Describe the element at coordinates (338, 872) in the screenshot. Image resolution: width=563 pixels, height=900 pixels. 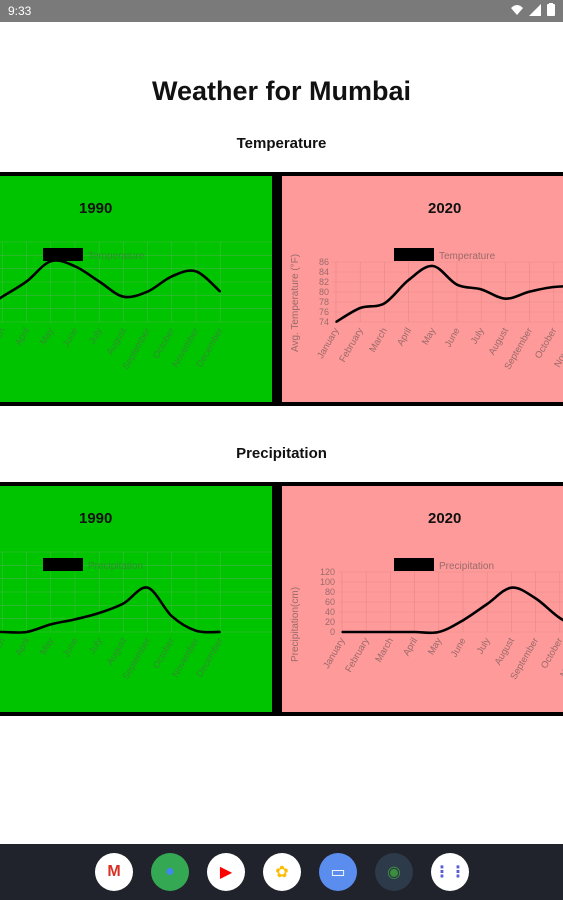
I see `messages-icon: ▭` at that location.